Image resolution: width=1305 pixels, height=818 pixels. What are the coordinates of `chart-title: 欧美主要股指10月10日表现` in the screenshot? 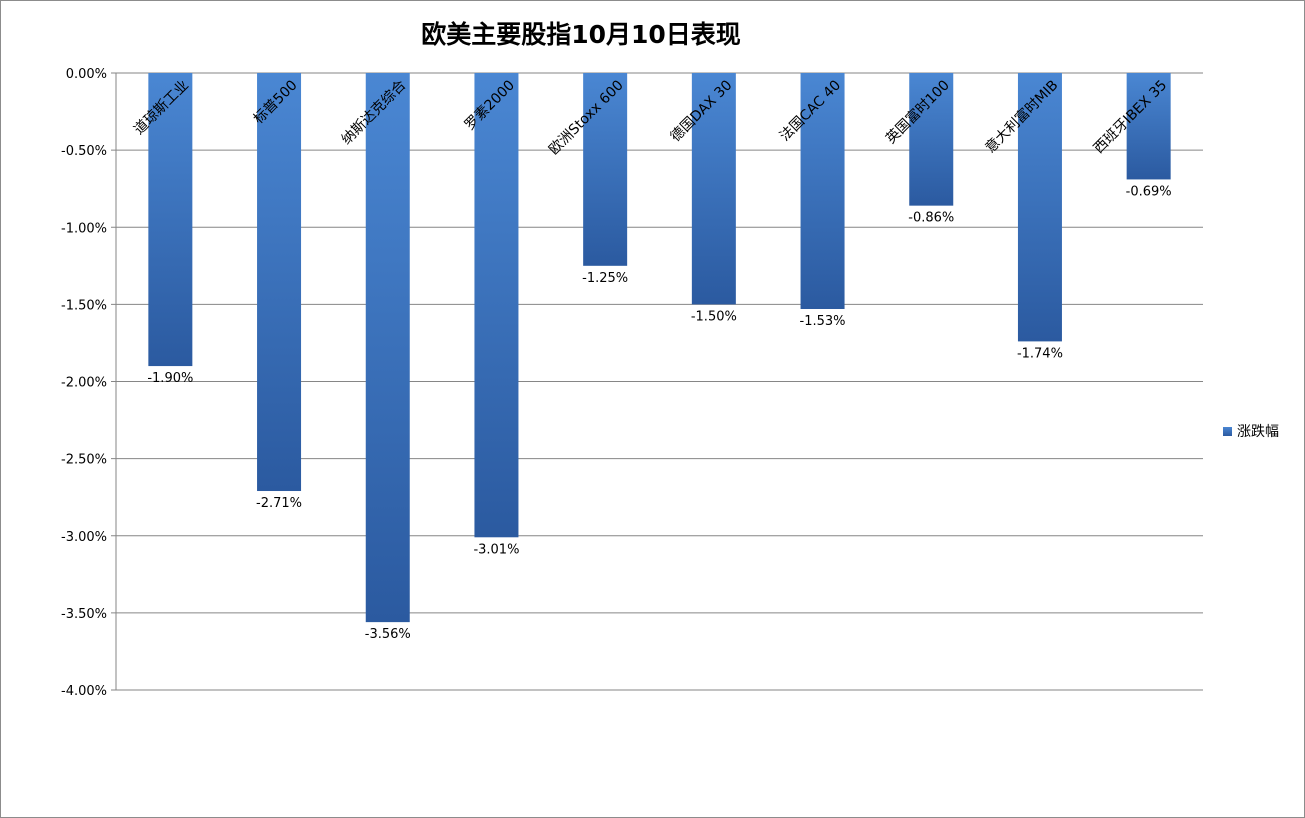 It's located at (581, 34).